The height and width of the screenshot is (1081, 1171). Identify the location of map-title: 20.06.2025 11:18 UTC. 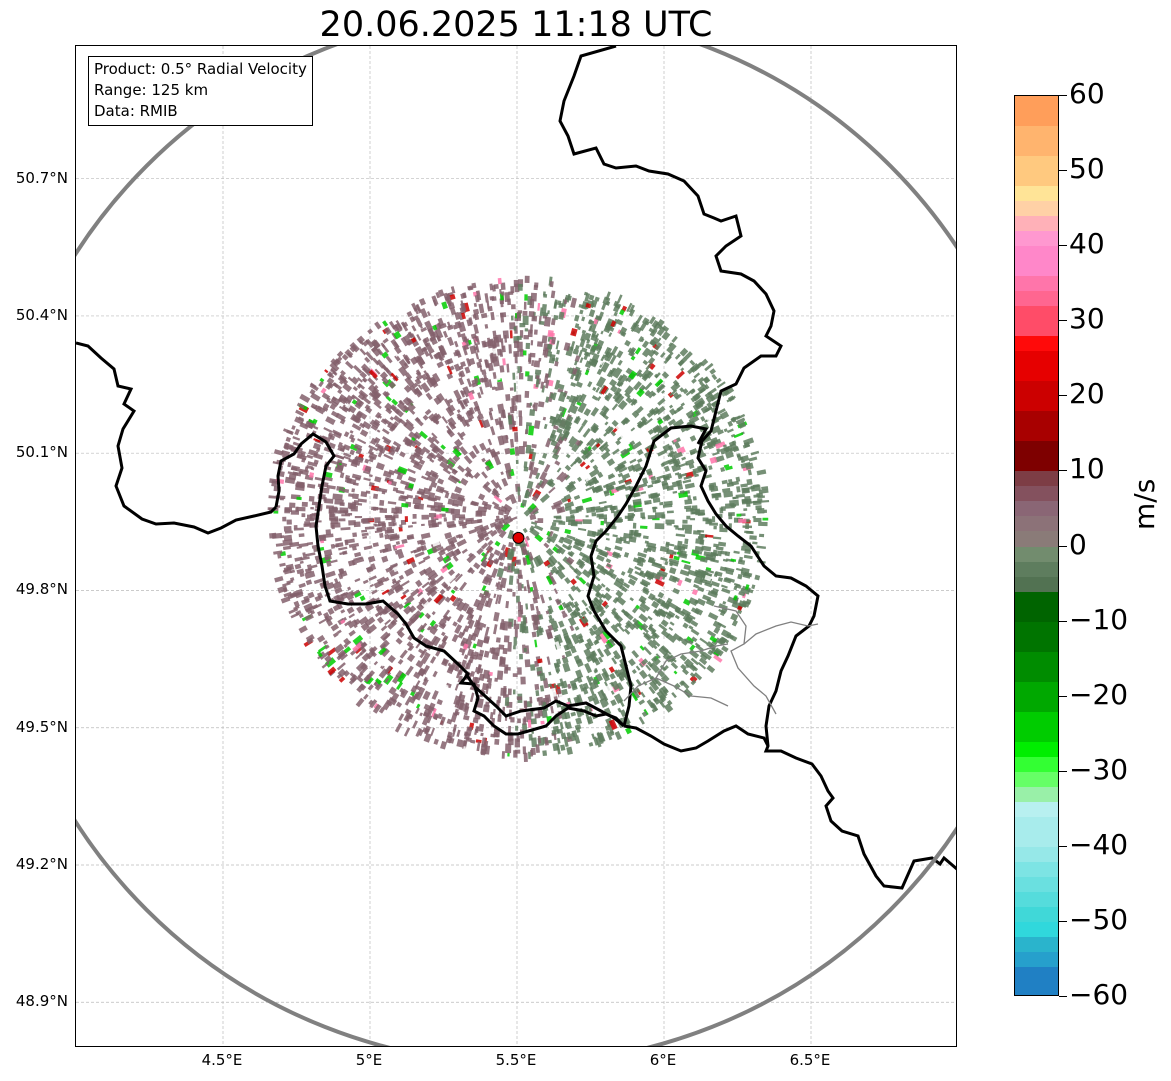
(516, 25).